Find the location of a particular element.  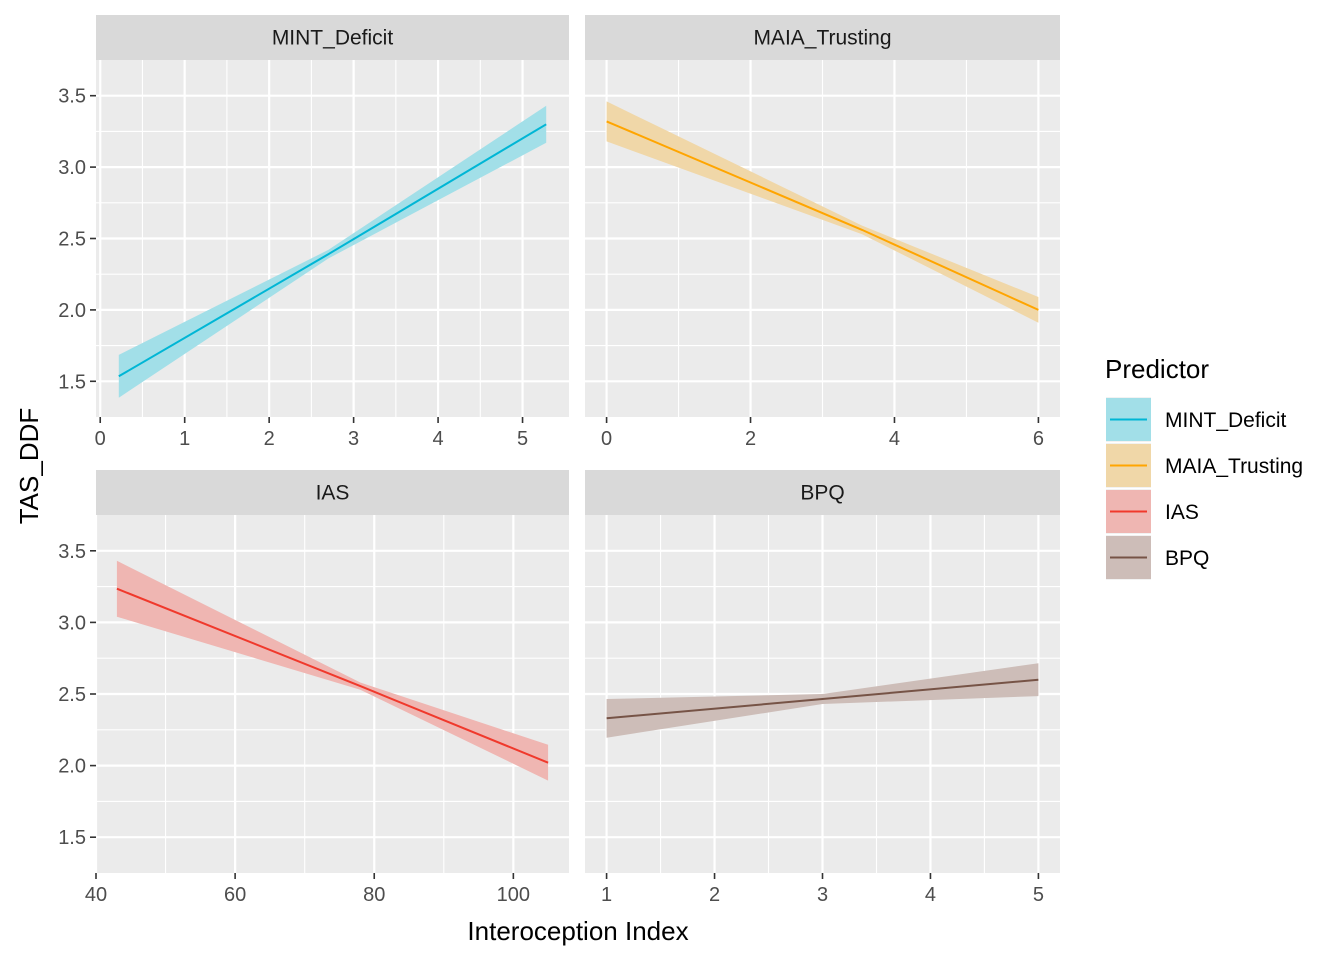

legend-label: BPQ is located at coordinates (1187, 558).